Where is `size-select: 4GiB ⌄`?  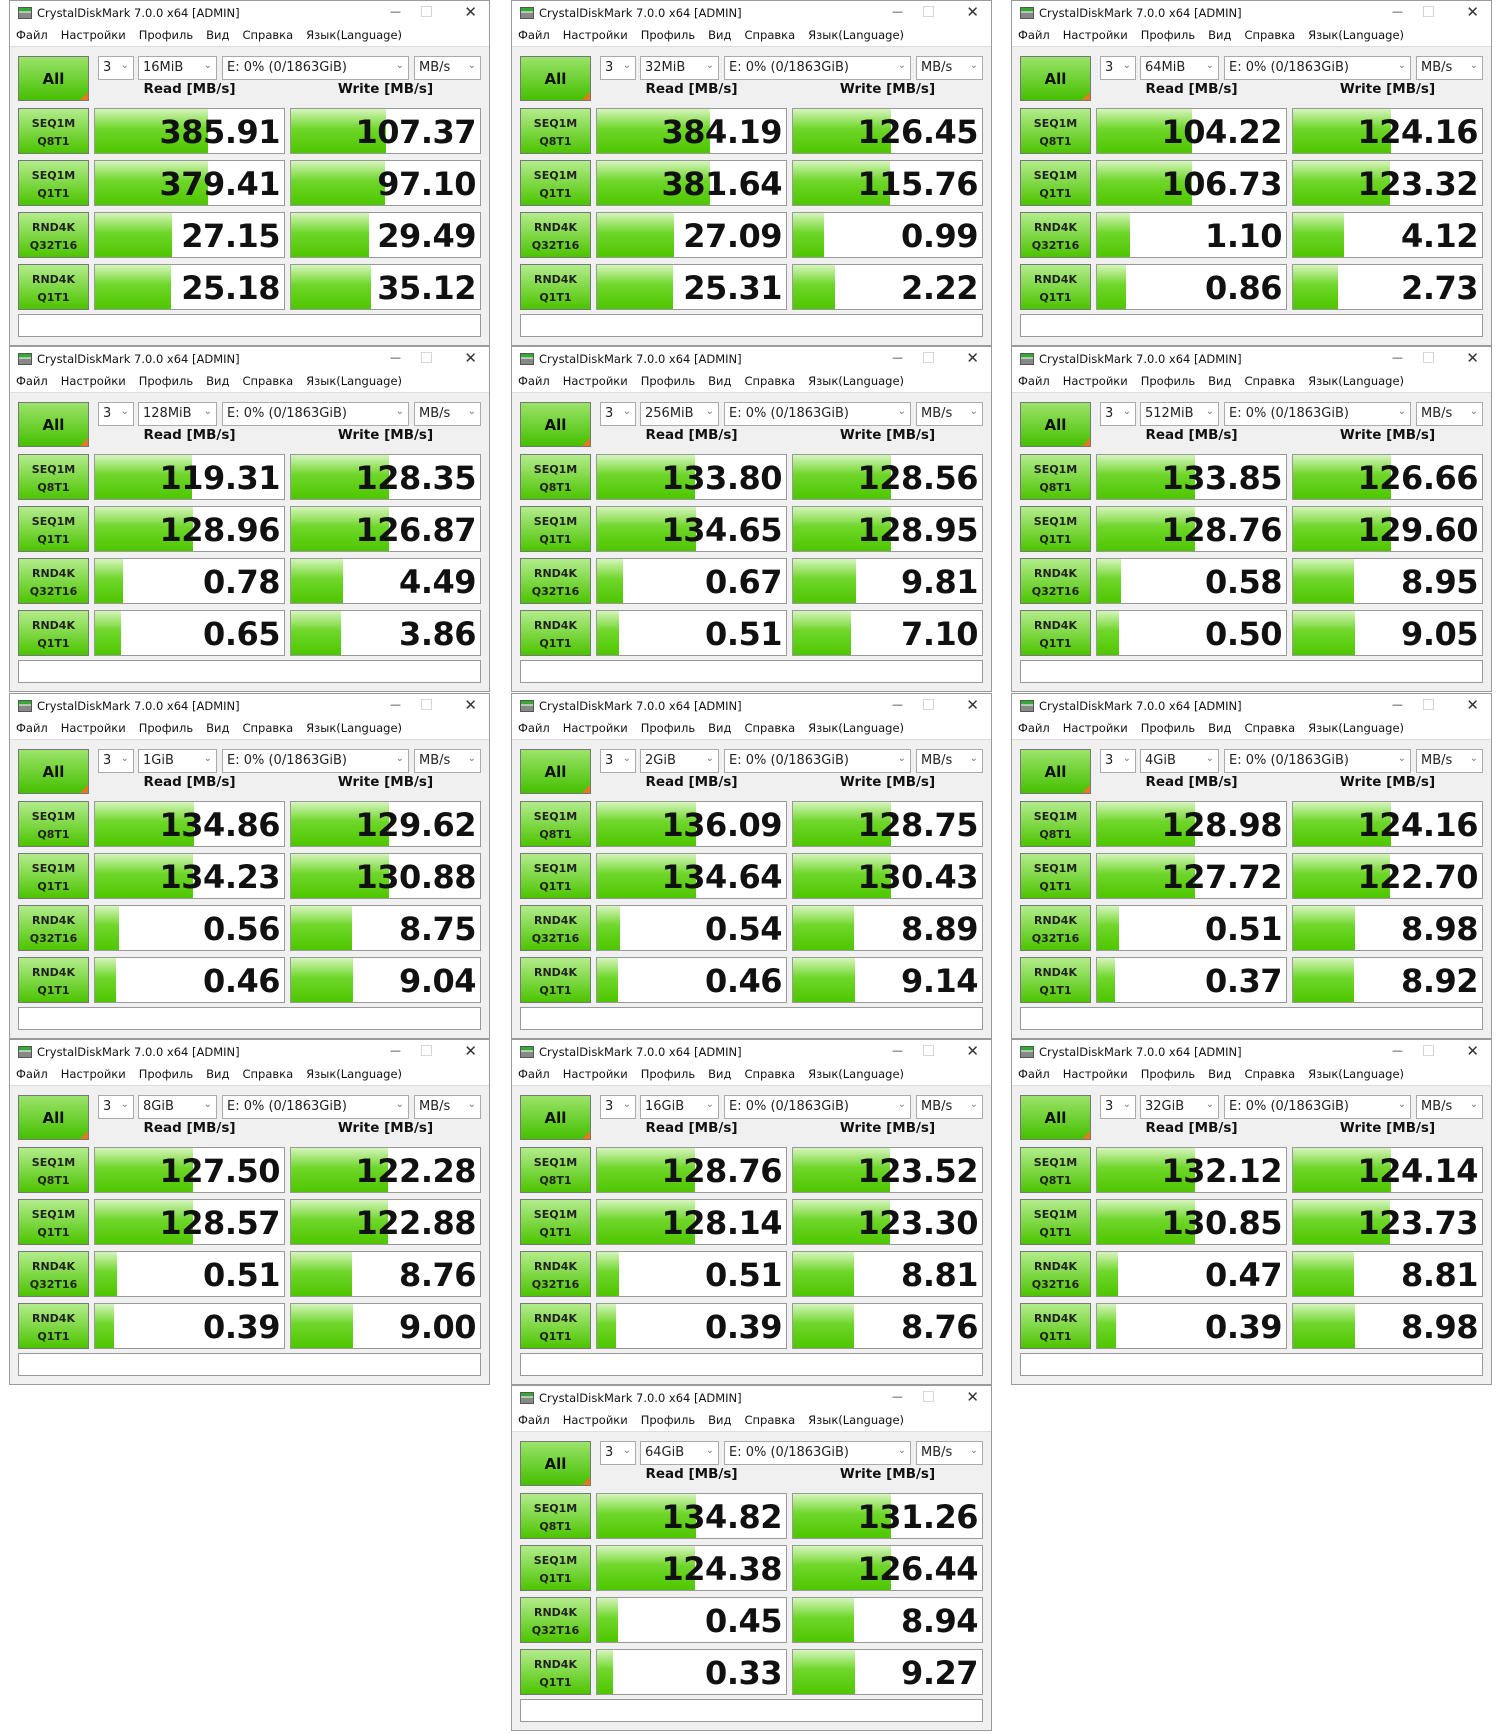
size-select: 4GiB ⌄ is located at coordinates (1179, 761).